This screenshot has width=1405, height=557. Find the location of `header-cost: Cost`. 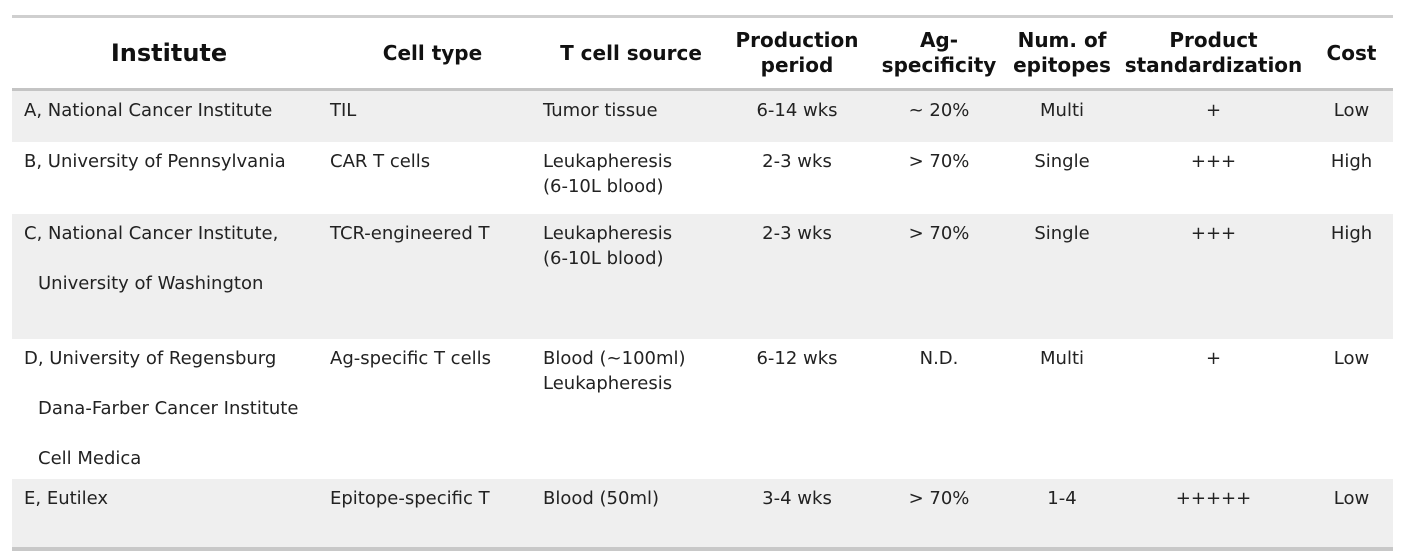

header-cost: Cost is located at coordinates (1351, 53).